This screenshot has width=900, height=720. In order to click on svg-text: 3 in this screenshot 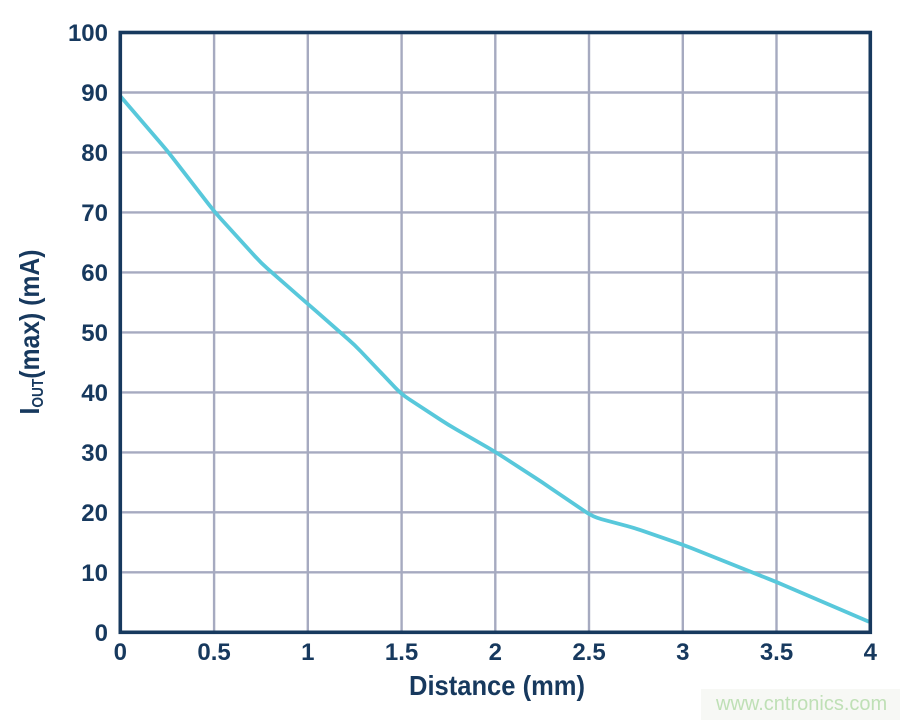, I will do `click(682, 652)`.